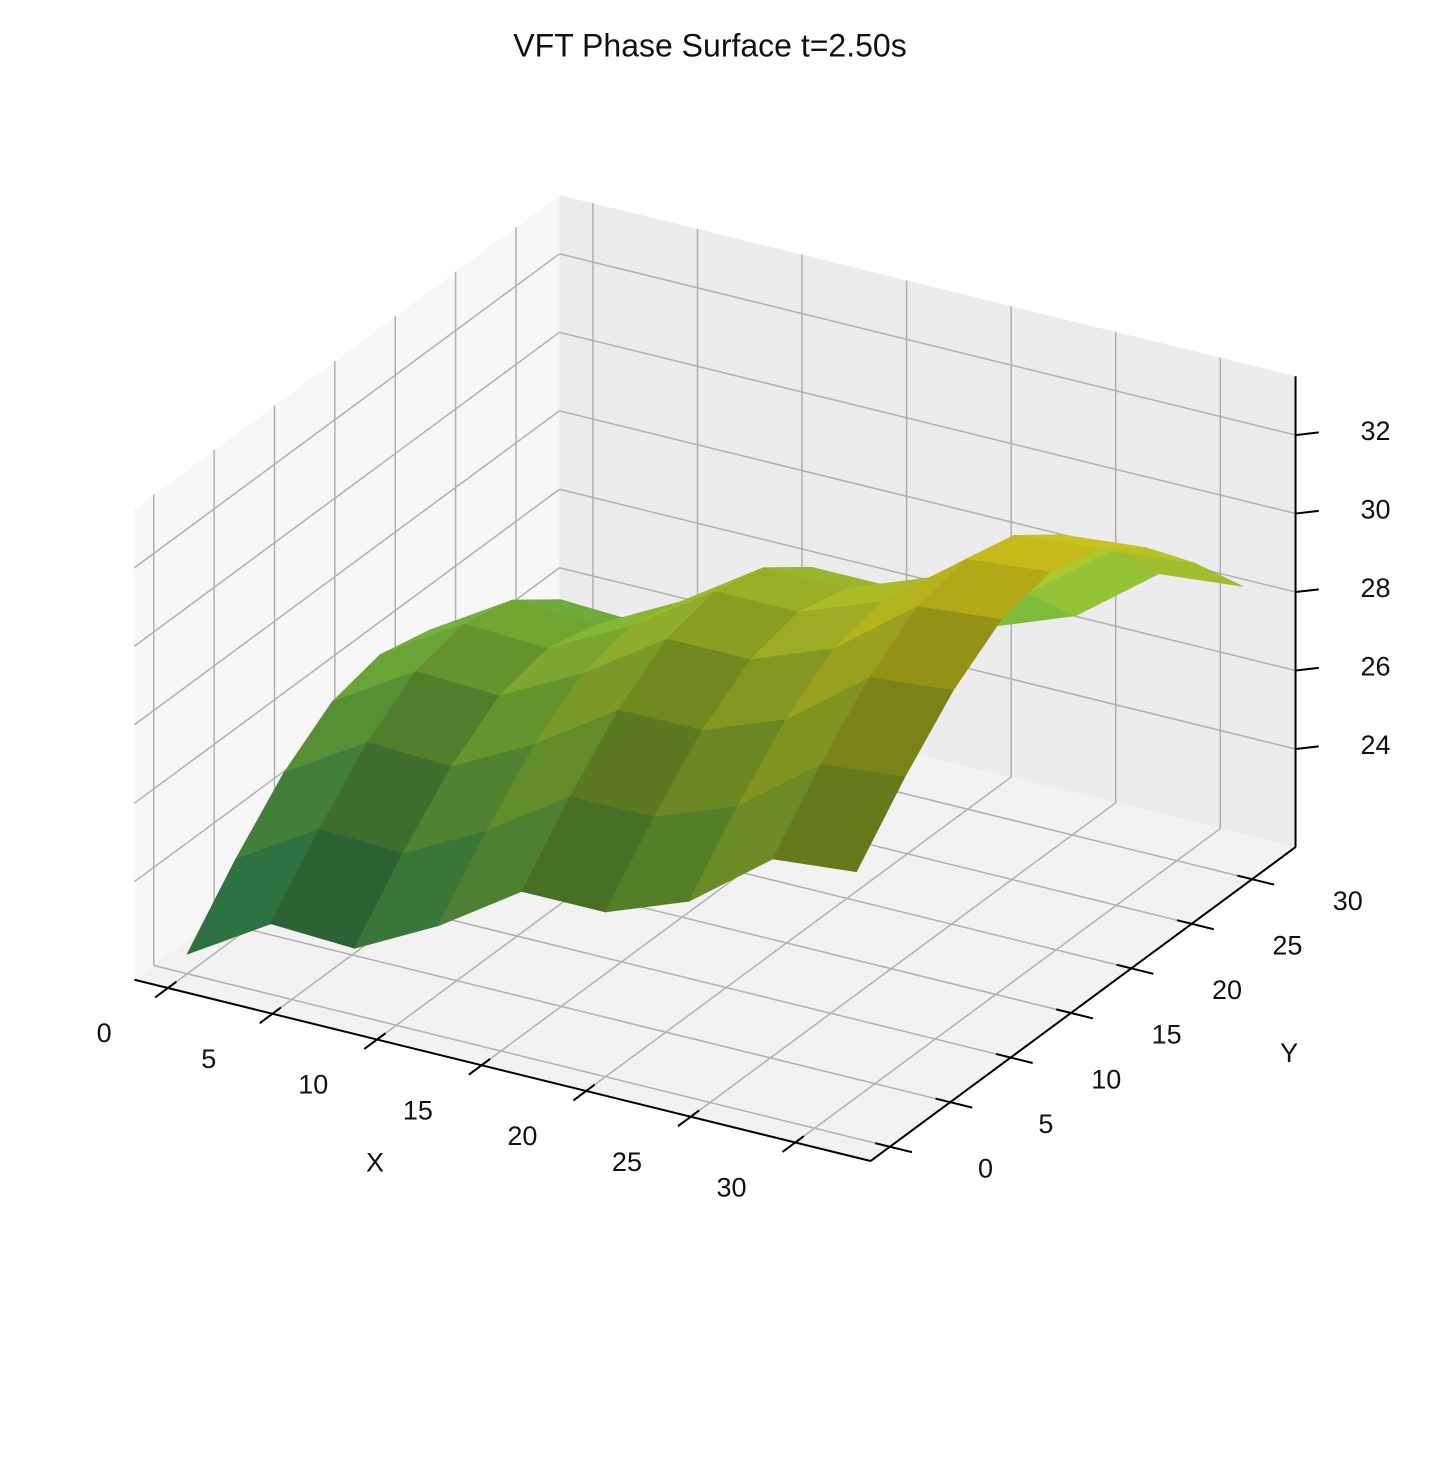 The image size is (1453, 1478). Describe the element at coordinates (1348, 901) in the screenshot. I see `y-tick-label: 30` at that location.